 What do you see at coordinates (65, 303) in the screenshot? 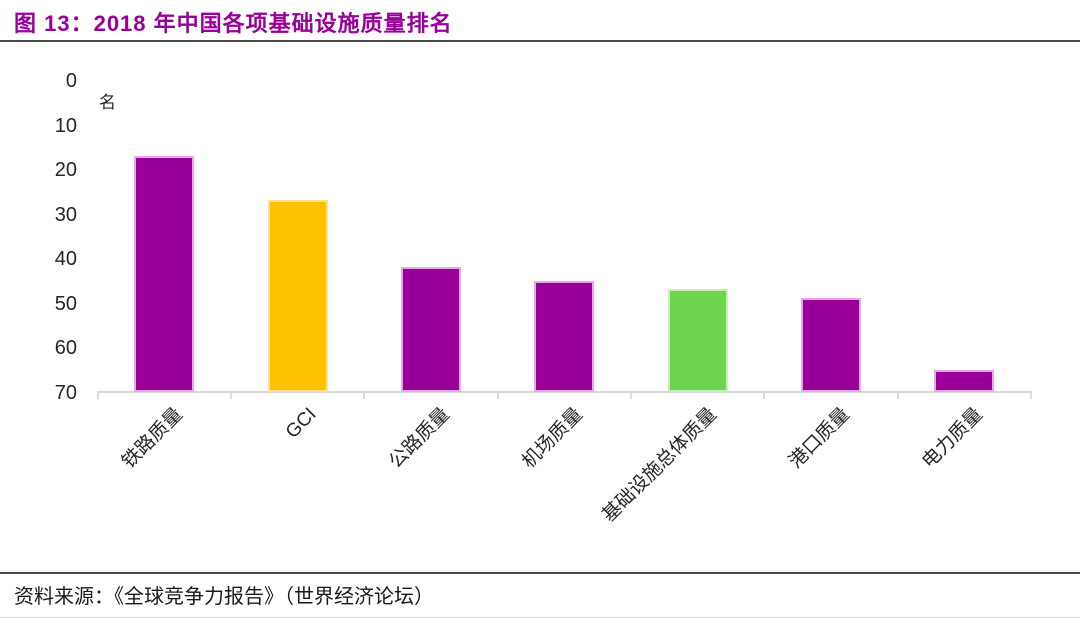
I see `y-axis-tick-label: 50` at bounding box center [65, 303].